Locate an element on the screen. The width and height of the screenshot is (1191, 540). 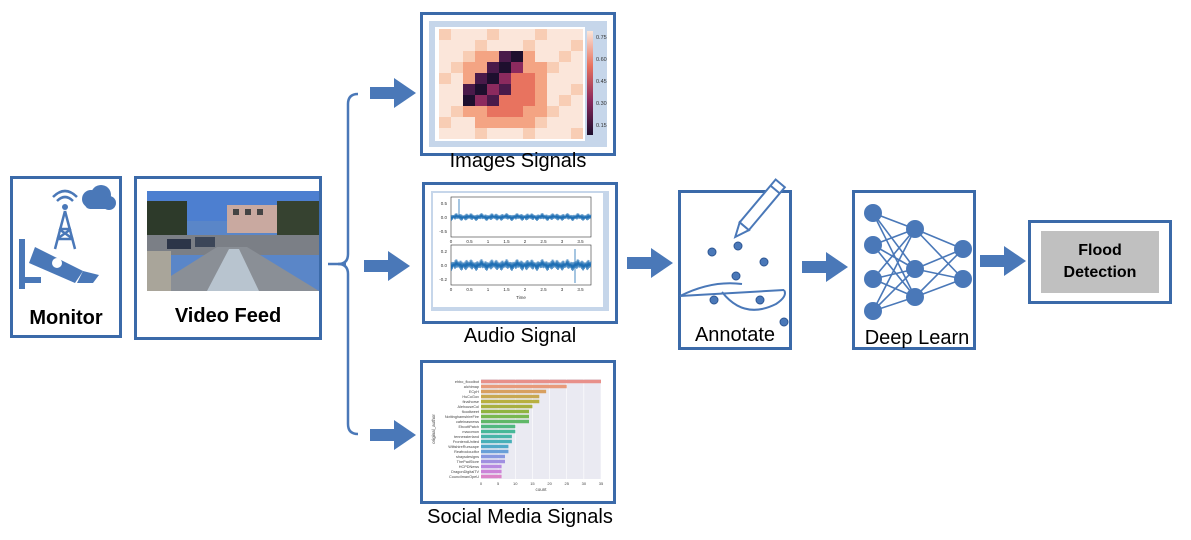
annotate-node is located at coordinates (735, 270).